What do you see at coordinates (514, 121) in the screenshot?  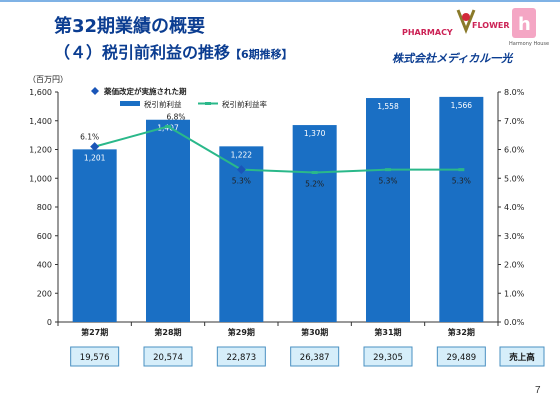 I see `y-tick-label-right: 7.0%` at bounding box center [514, 121].